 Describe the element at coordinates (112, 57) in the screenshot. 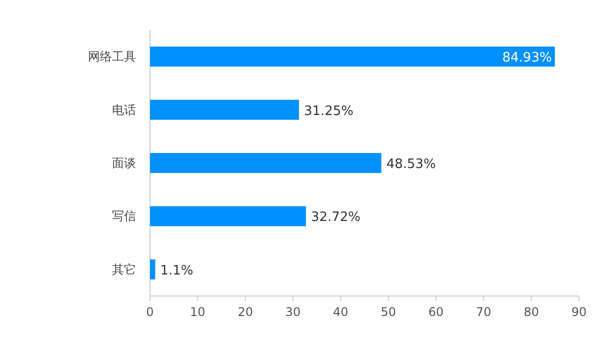

I see `y-tick-label: 网络工具` at that location.